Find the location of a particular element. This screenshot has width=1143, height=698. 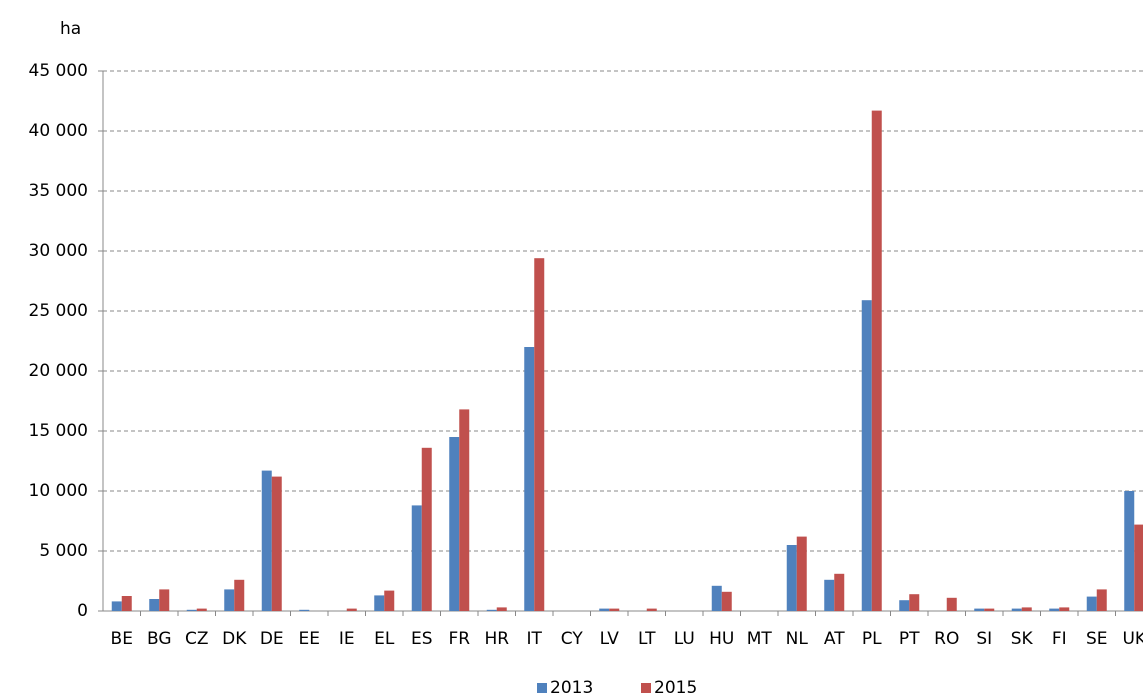

x-tick-label: LU is located at coordinates (684, 639).